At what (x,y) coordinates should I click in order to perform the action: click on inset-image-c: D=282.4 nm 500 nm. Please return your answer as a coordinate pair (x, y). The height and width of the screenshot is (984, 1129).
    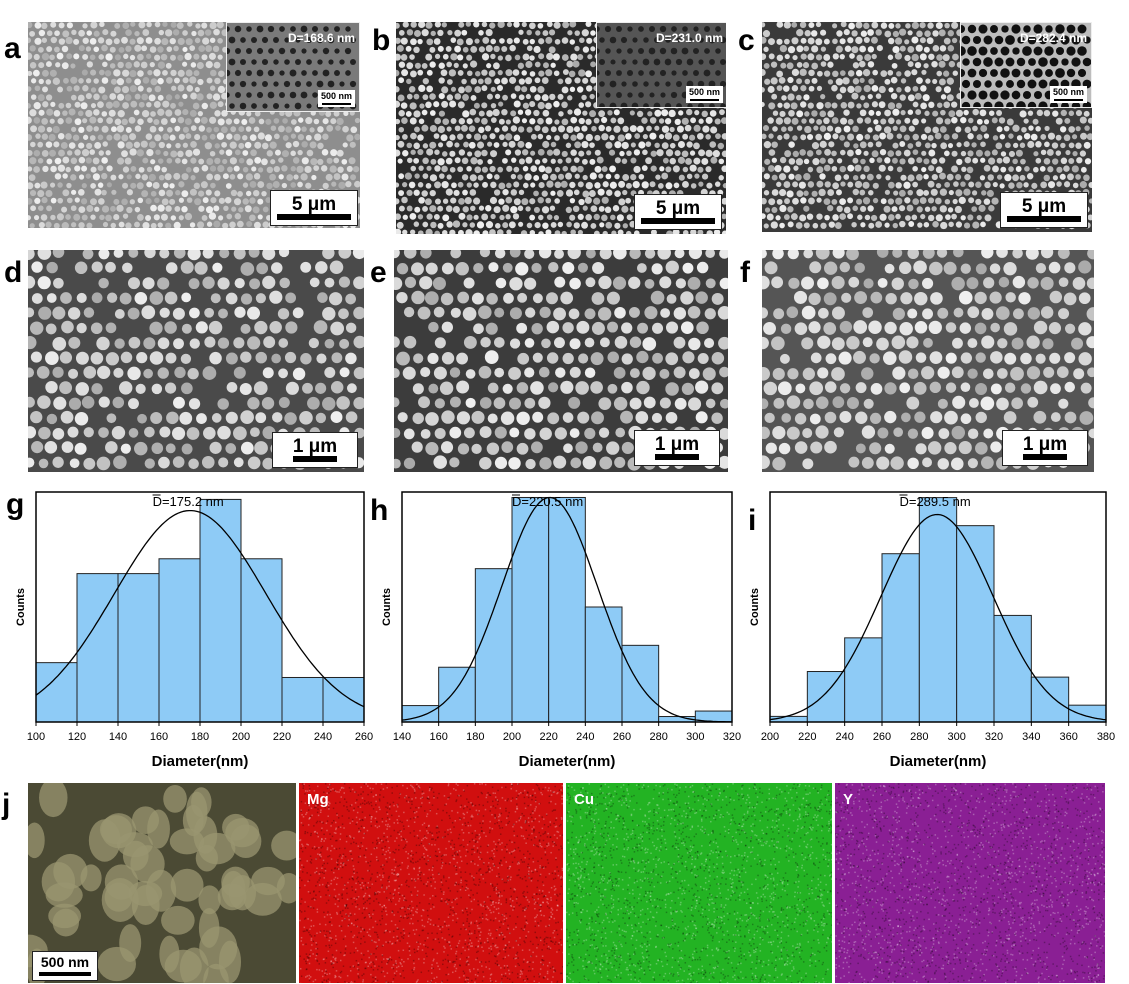
    Looking at the image, I should click on (1026, 65).